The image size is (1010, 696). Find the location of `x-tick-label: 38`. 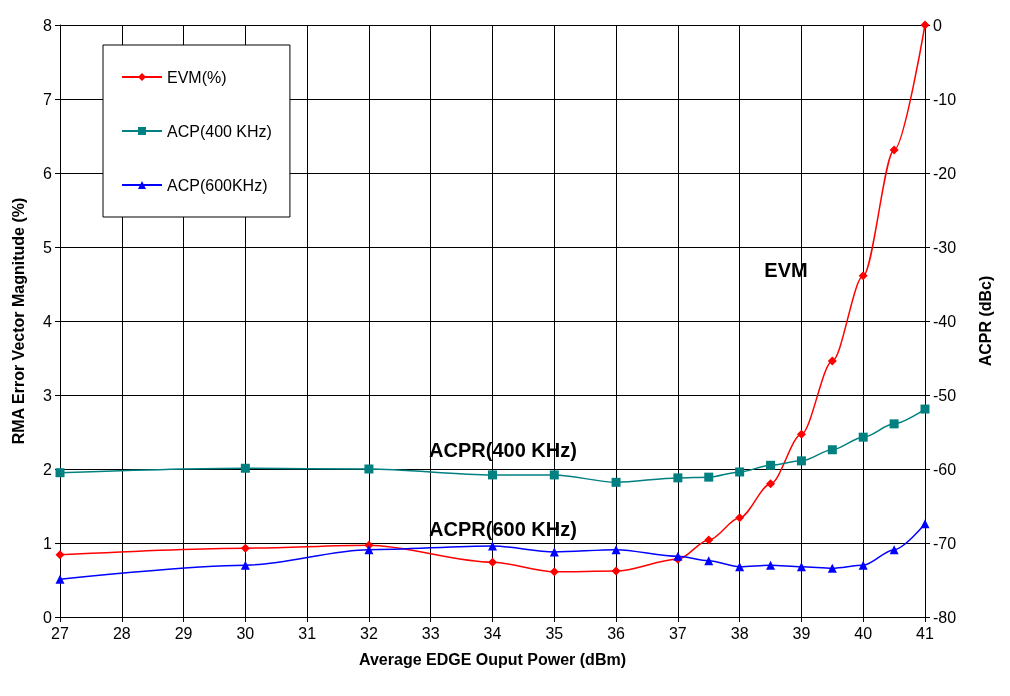

x-tick-label: 38 is located at coordinates (739, 633).